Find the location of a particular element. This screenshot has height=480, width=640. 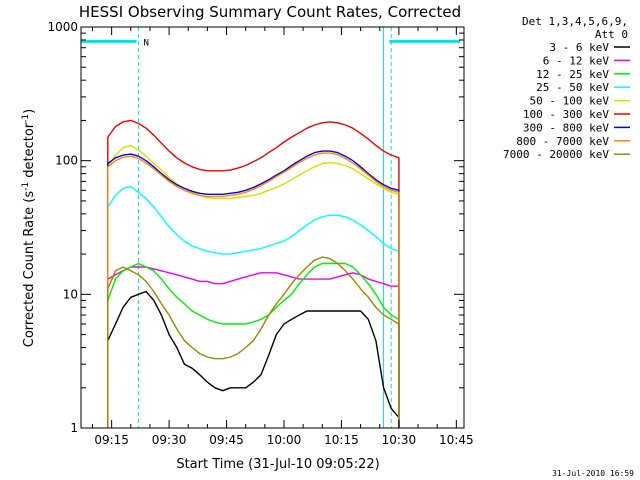

y-tick-label: 1000 is located at coordinates (62, 27).